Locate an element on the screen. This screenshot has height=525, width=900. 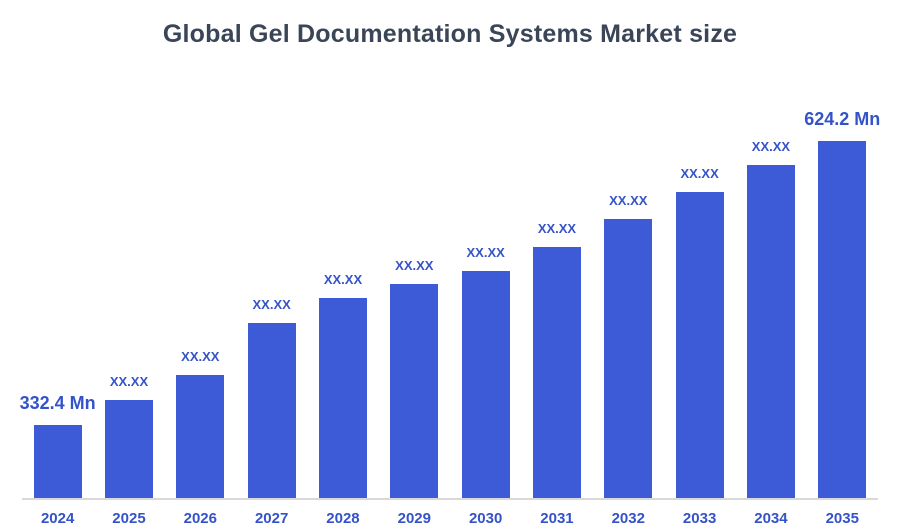
x-tick-label: 2026 is located at coordinates (200, 517).